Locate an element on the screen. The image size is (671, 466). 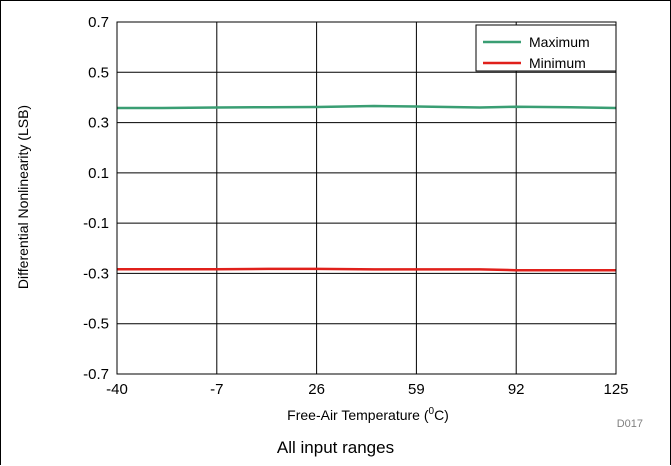
y-tick-label: 0.1 is located at coordinates (98, 173).